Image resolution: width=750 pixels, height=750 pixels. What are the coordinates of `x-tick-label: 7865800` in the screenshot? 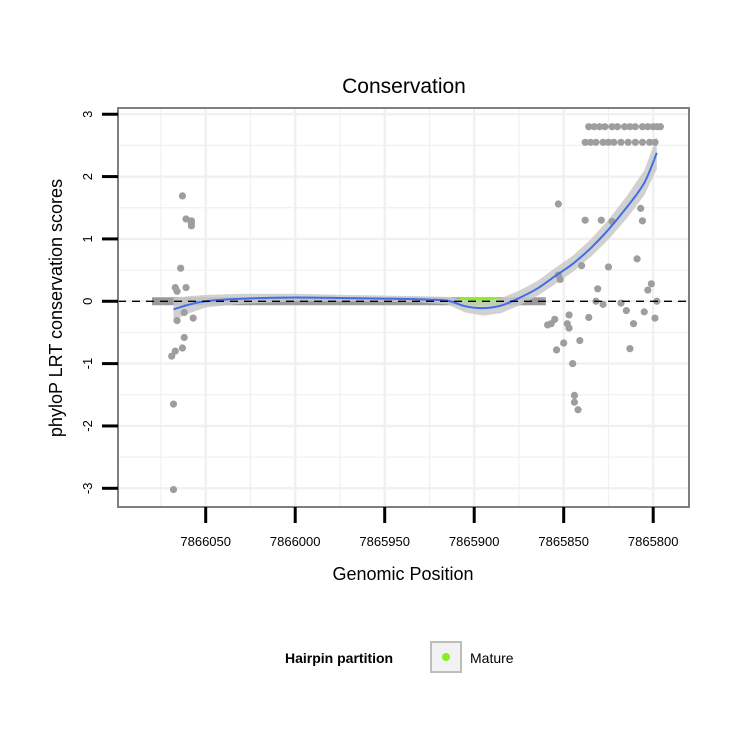 It's located at (653, 541).